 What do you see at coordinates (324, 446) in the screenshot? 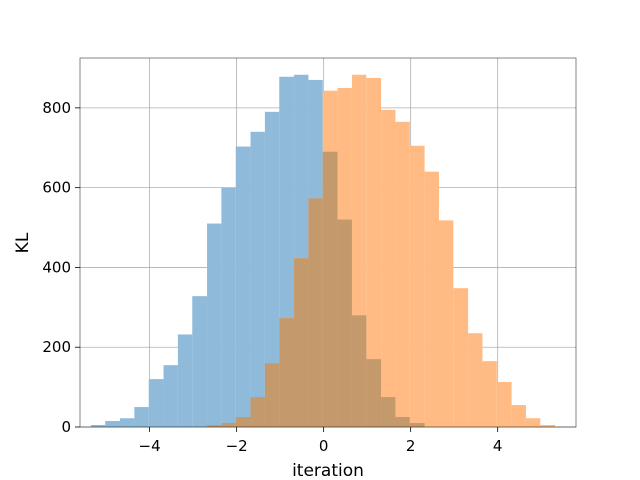
I see `x-tick-label: 0` at bounding box center [324, 446].